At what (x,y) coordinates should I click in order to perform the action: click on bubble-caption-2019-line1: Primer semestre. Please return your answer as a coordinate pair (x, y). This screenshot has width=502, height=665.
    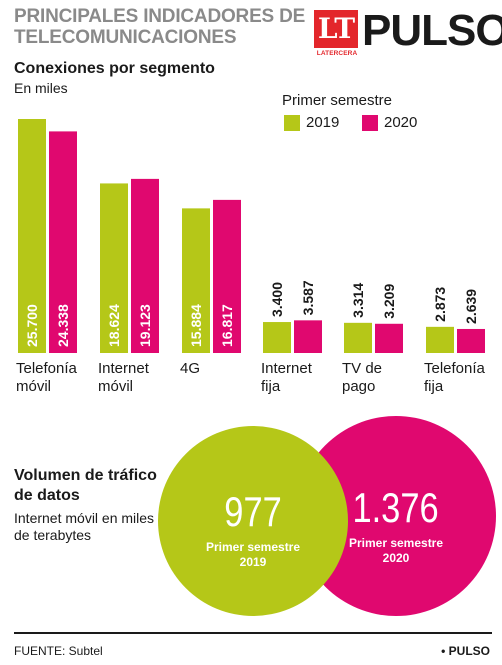
    Looking at the image, I should click on (253, 547).